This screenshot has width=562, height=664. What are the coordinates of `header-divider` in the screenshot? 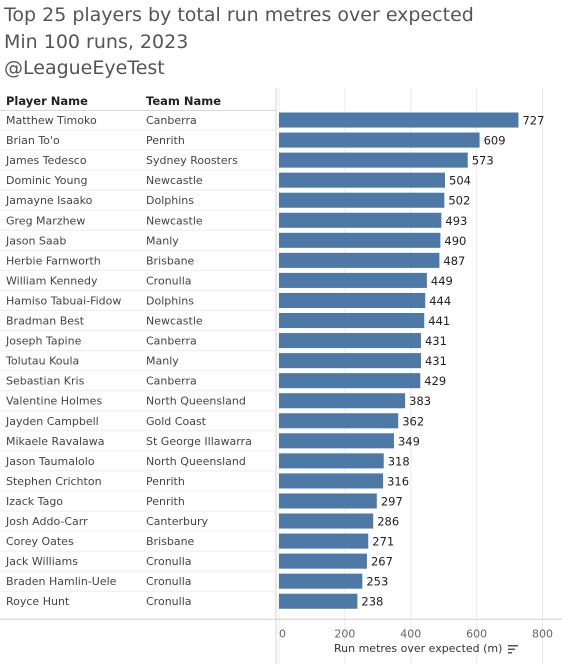 It's located at (138, 110).